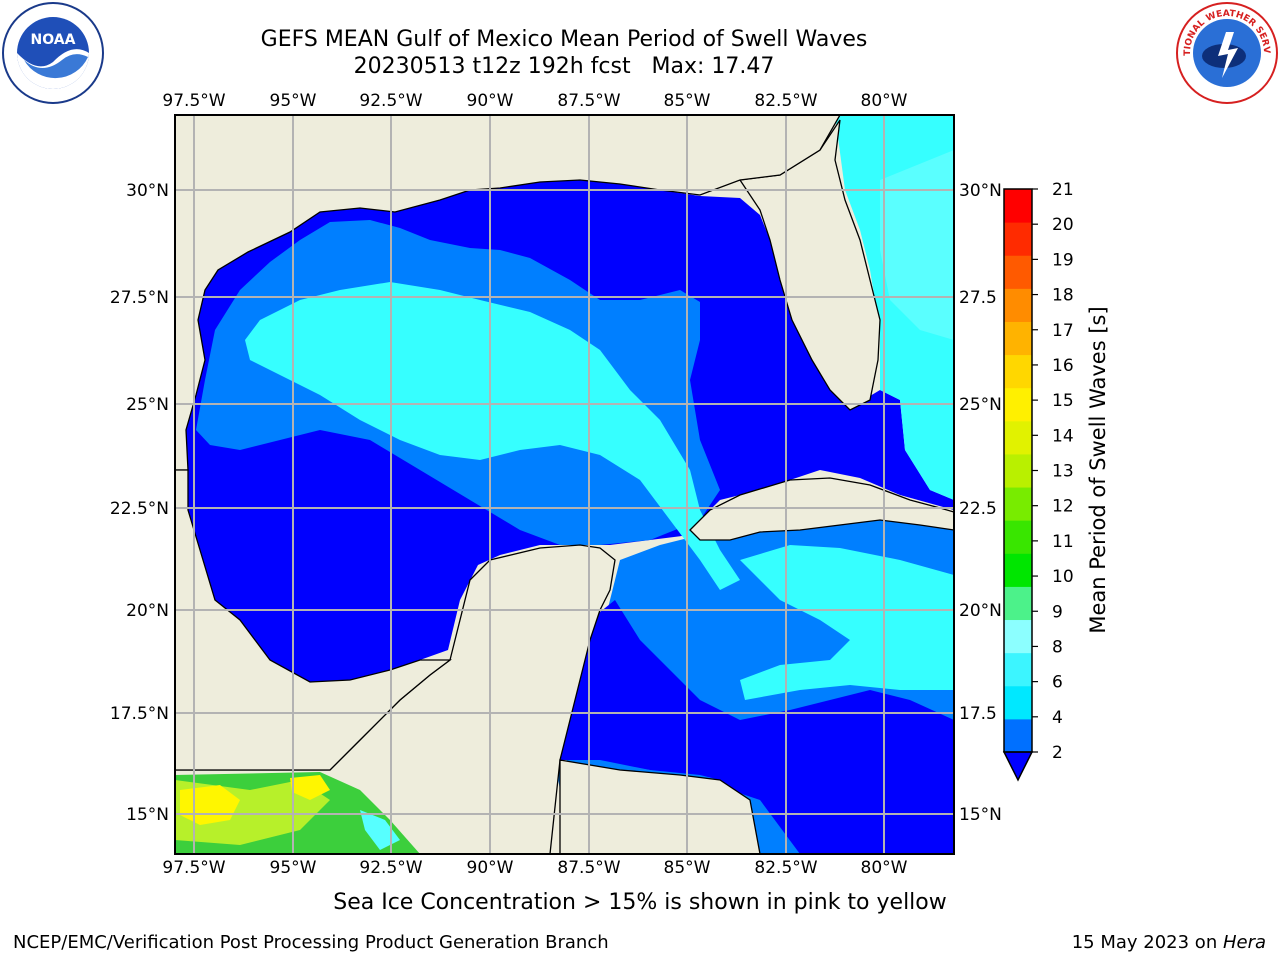  What do you see at coordinates (1063, 472) in the screenshot?
I see `colorbar-tick-label: 13` at bounding box center [1063, 472].